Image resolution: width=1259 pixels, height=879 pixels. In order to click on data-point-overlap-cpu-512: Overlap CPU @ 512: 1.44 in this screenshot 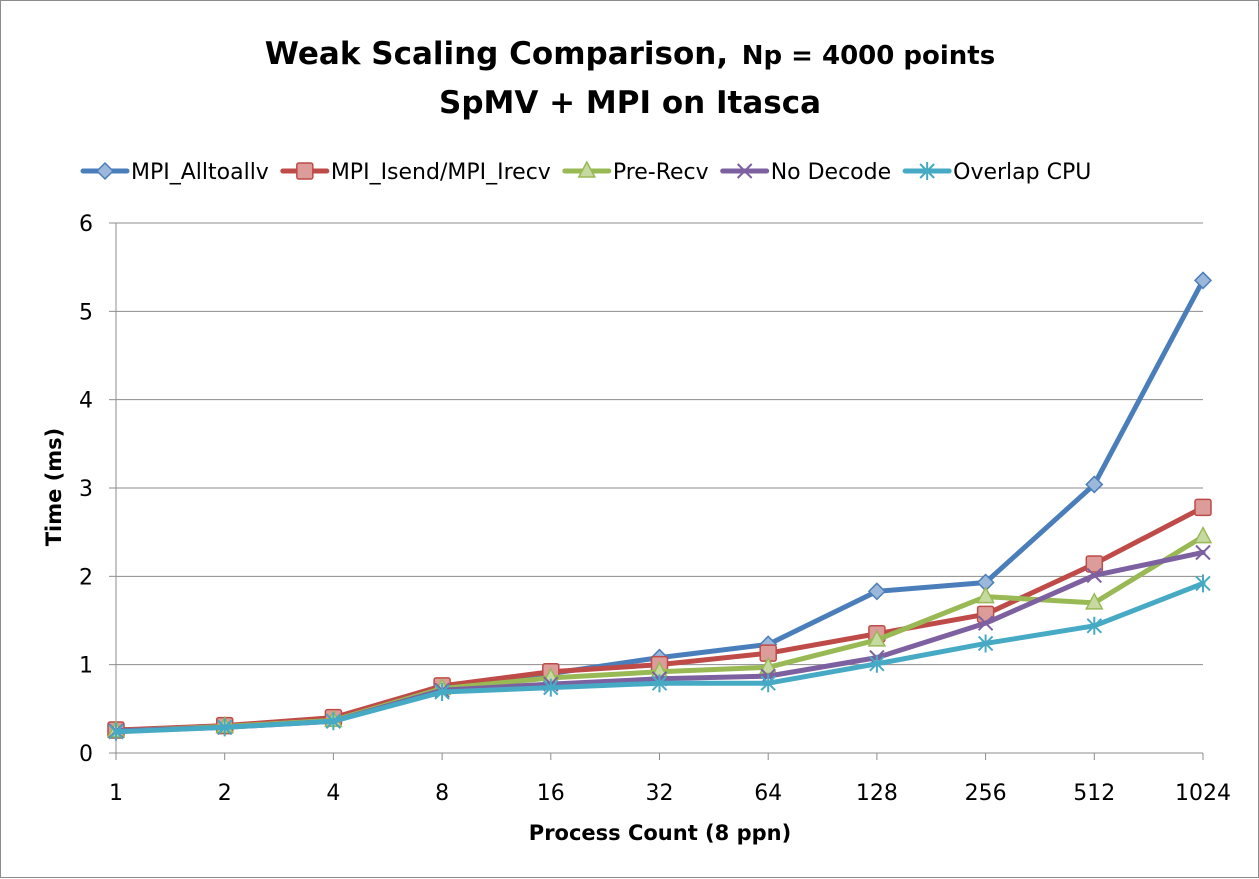, I will do `click(1094, 625)`.